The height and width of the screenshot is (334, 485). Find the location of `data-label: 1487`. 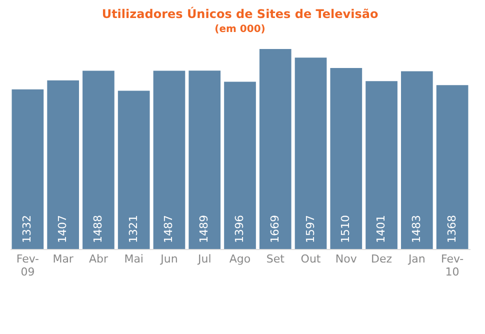

data-label: 1487 is located at coordinates (169, 229).